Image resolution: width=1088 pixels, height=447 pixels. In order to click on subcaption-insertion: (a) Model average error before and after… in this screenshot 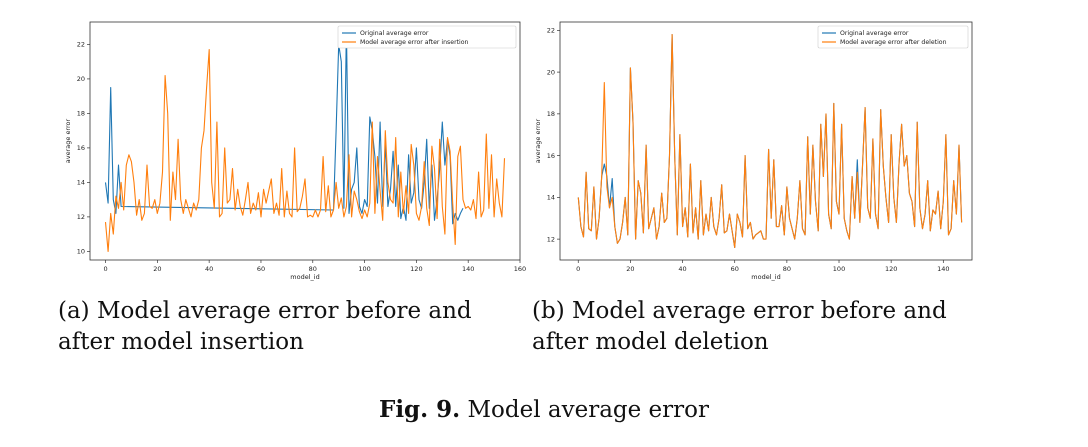, I will do `click(265, 326)`.